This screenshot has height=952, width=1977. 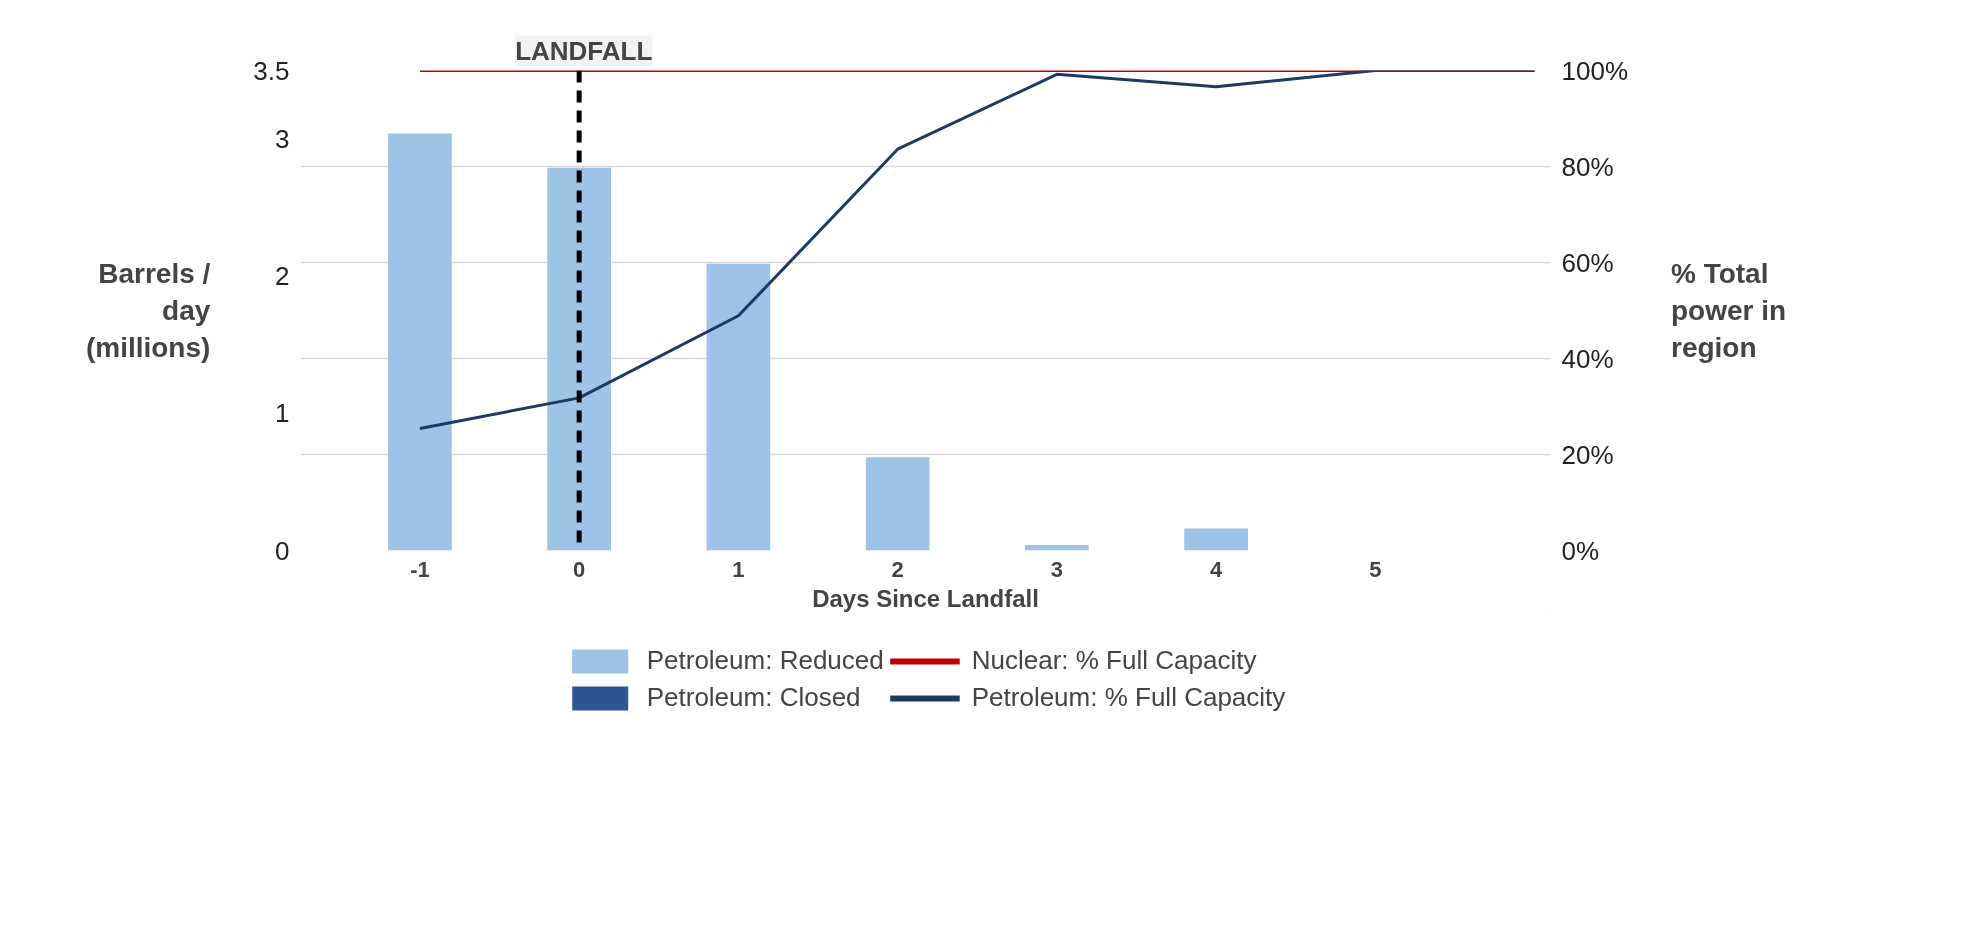 What do you see at coordinates (1594, 70) in the screenshot?
I see `y2-tick-label: 100%` at bounding box center [1594, 70].